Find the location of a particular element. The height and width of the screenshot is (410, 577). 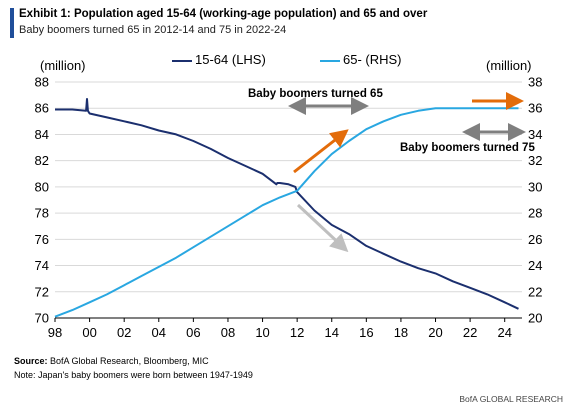

x-tick-label: 06 is located at coordinates (193, 332).